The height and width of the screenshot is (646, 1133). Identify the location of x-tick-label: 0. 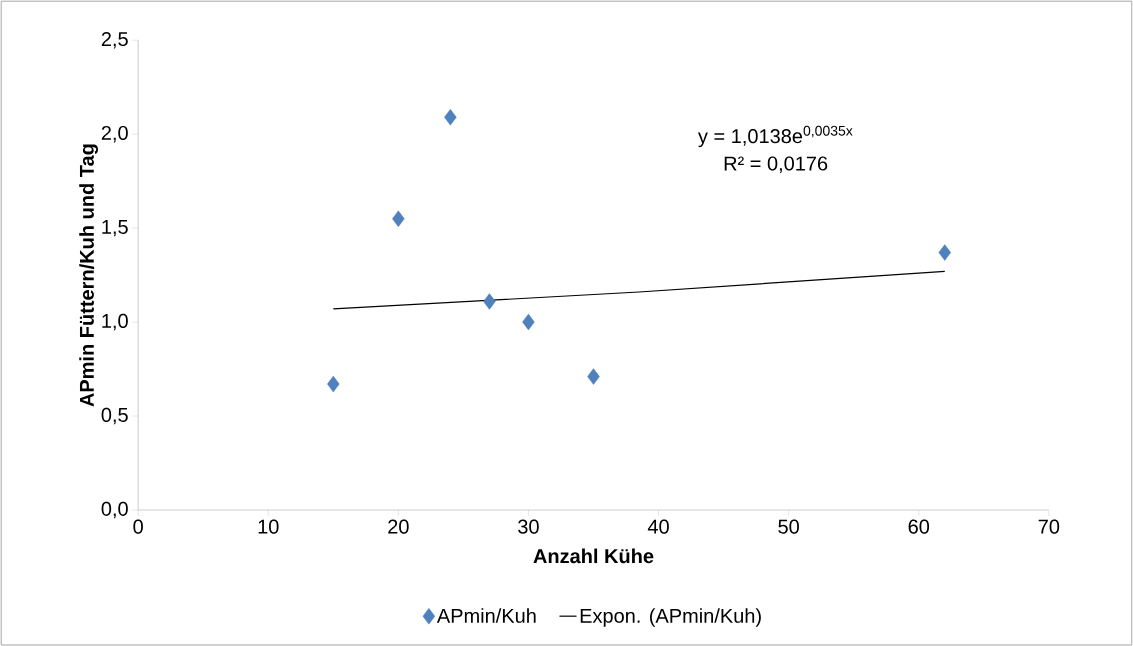
(138, 526).